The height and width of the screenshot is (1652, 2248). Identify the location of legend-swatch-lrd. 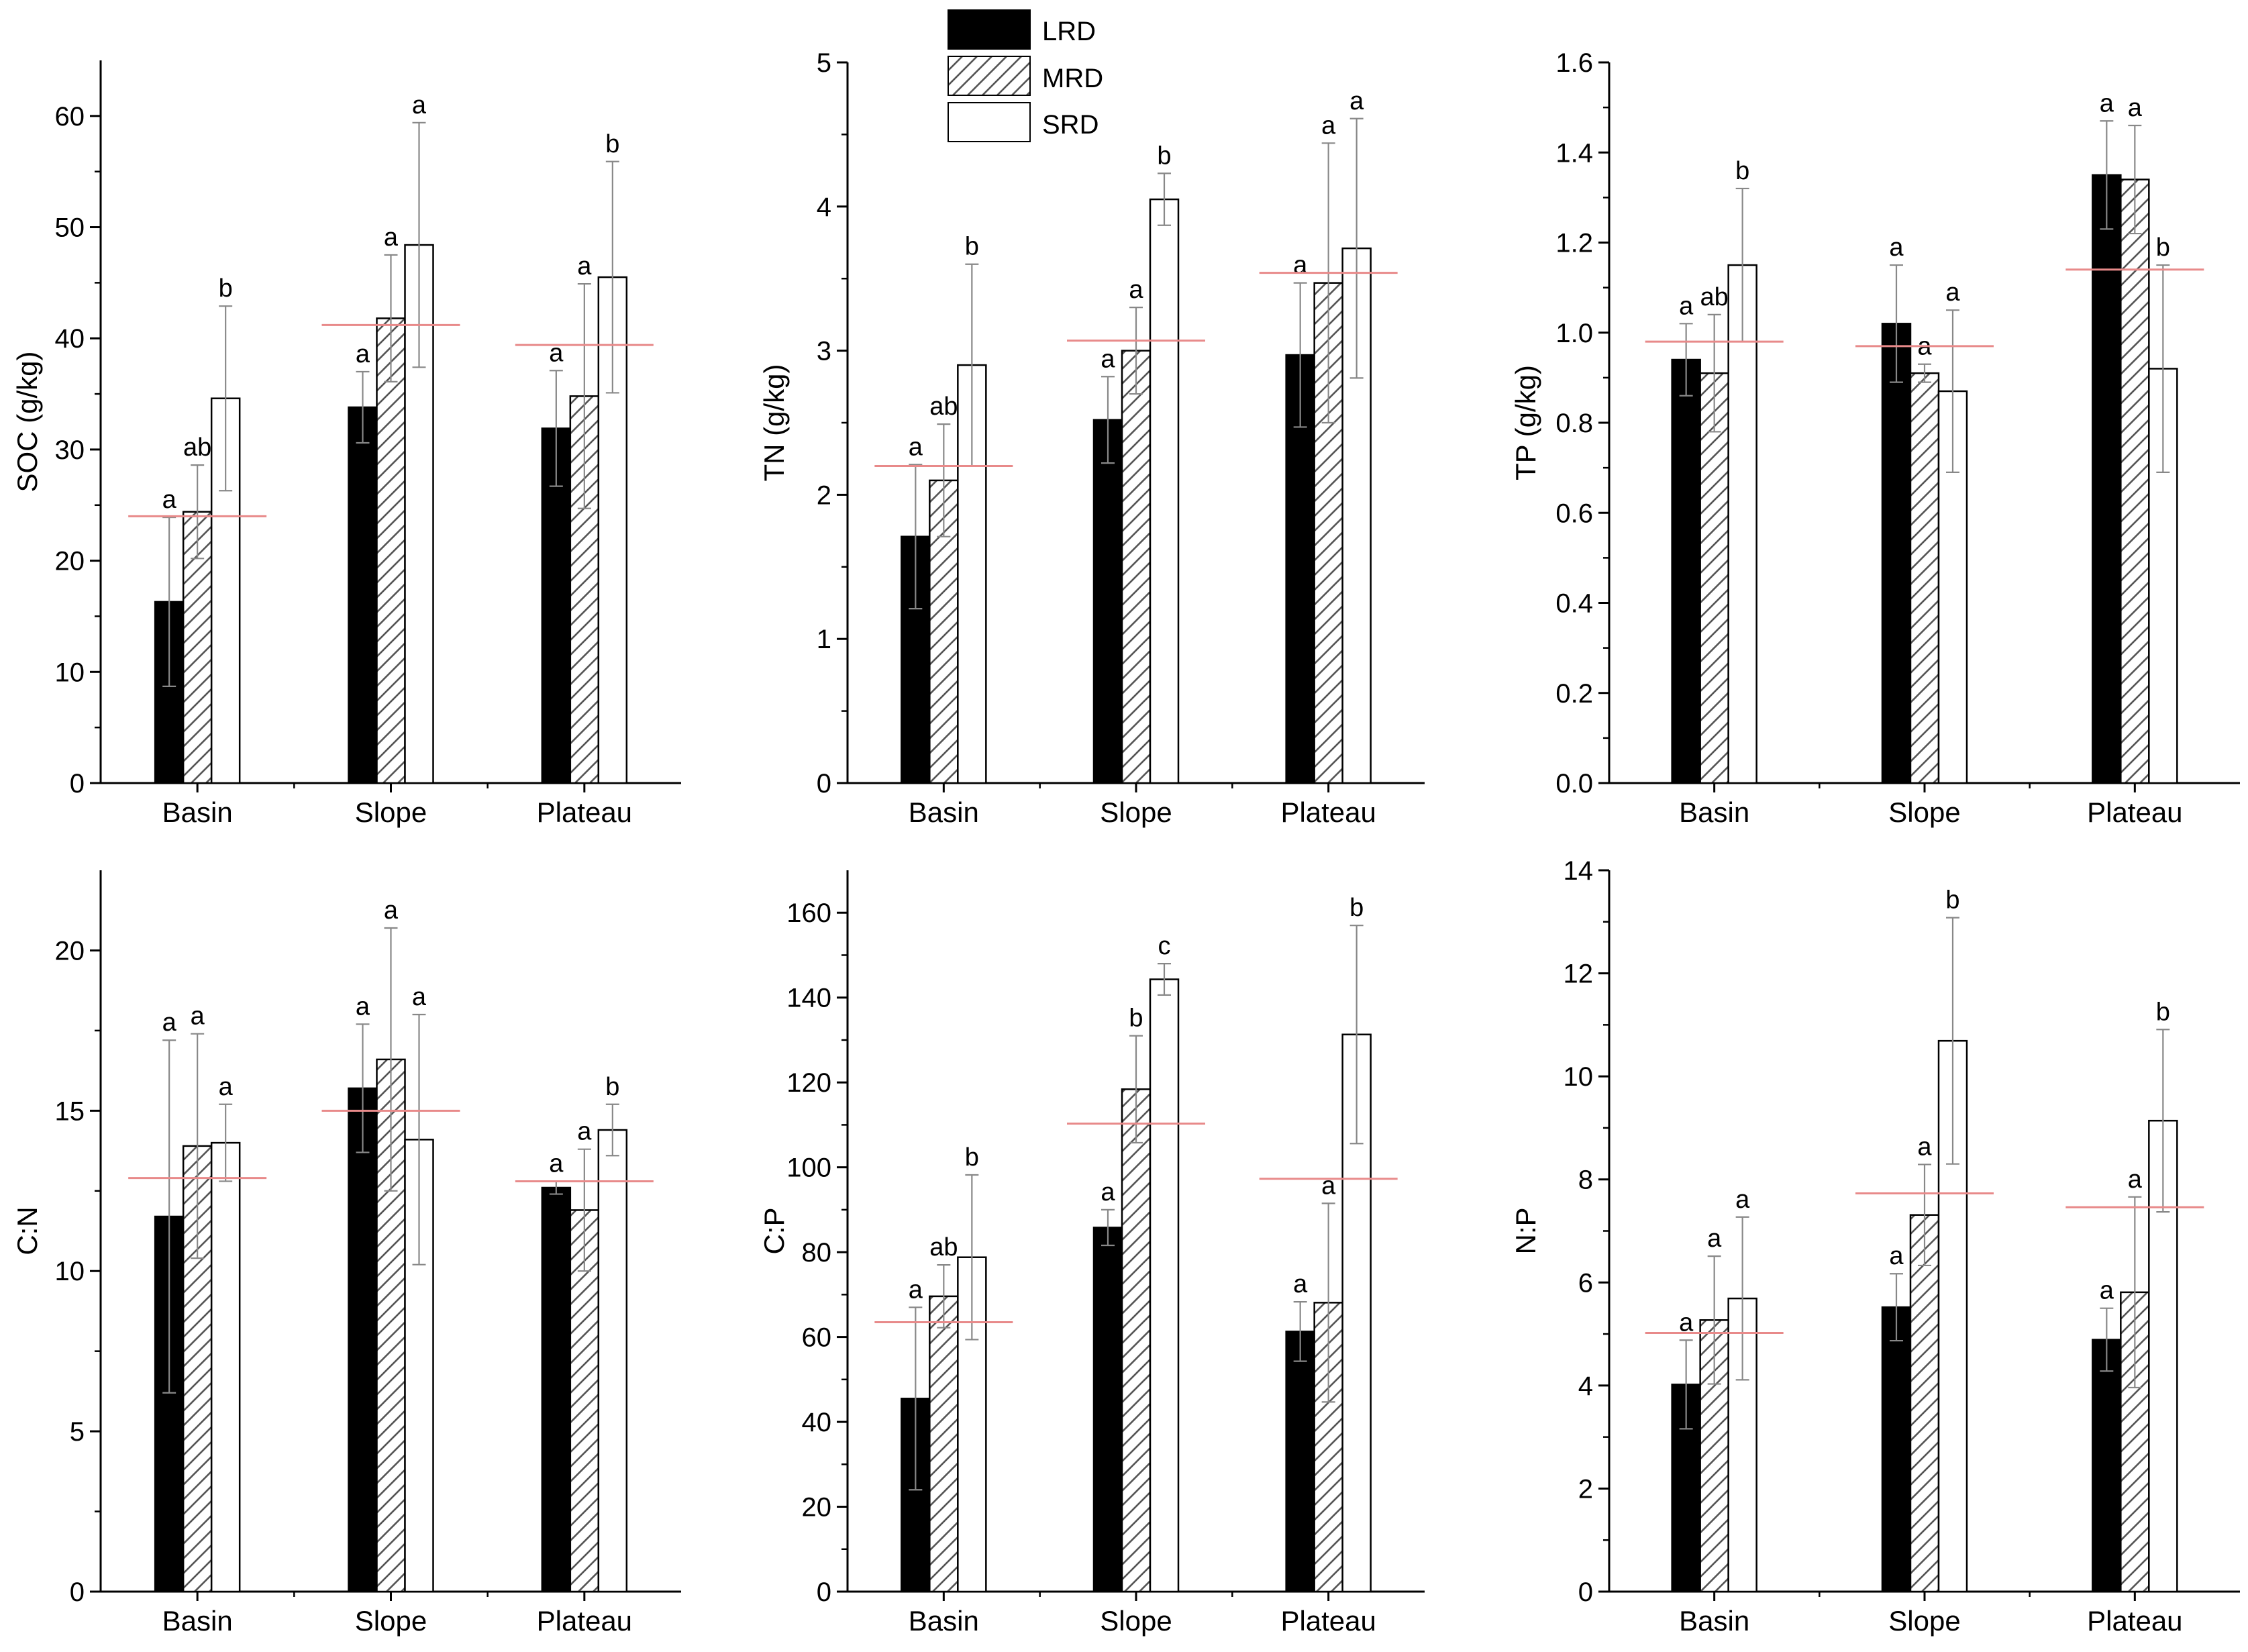
(989, 29).